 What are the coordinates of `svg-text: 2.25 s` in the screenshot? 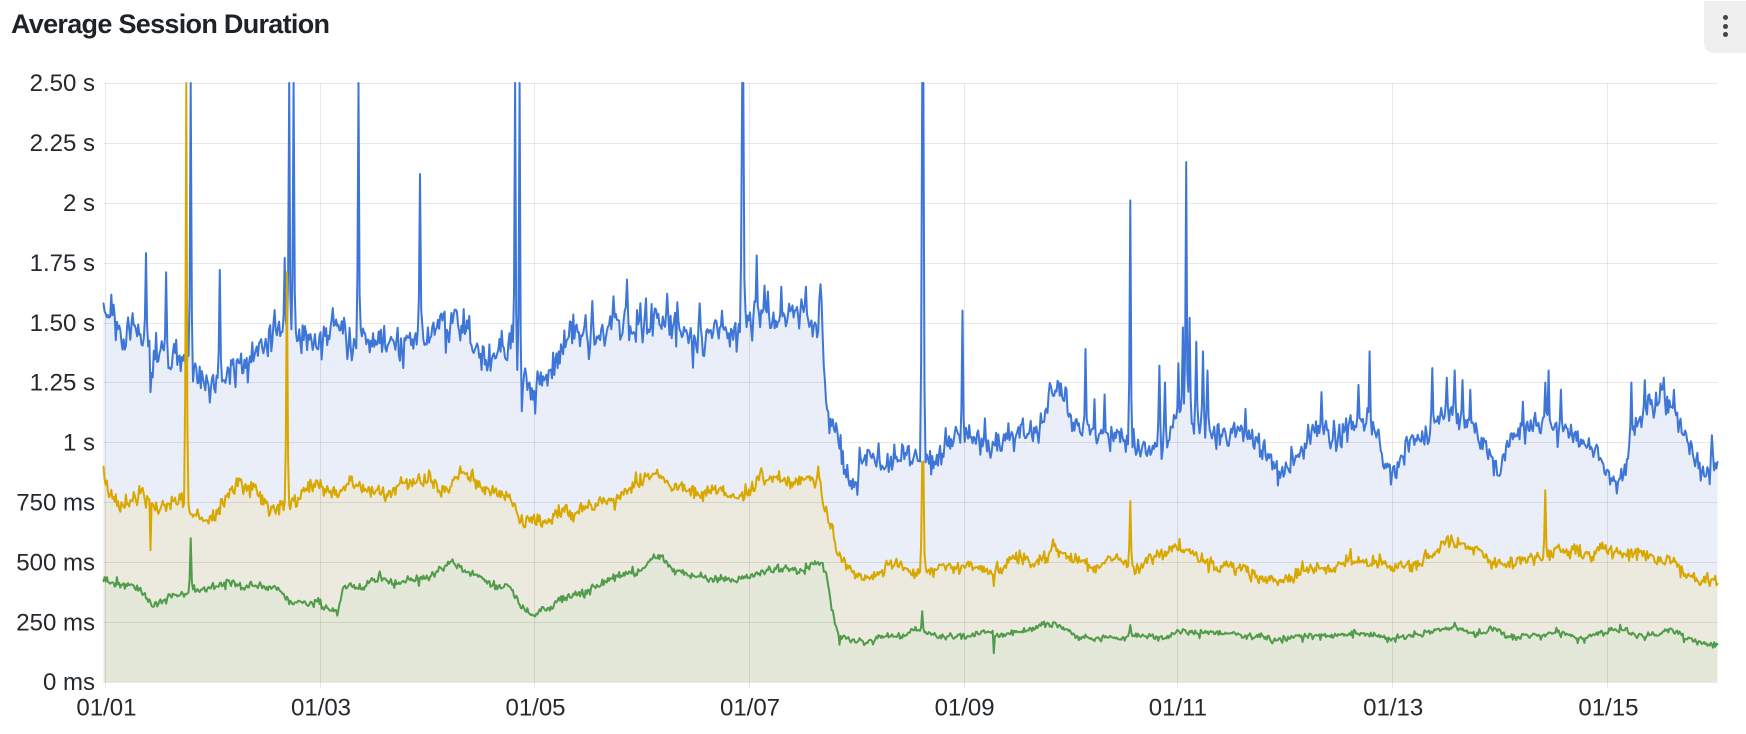 It's located at (62, 143).